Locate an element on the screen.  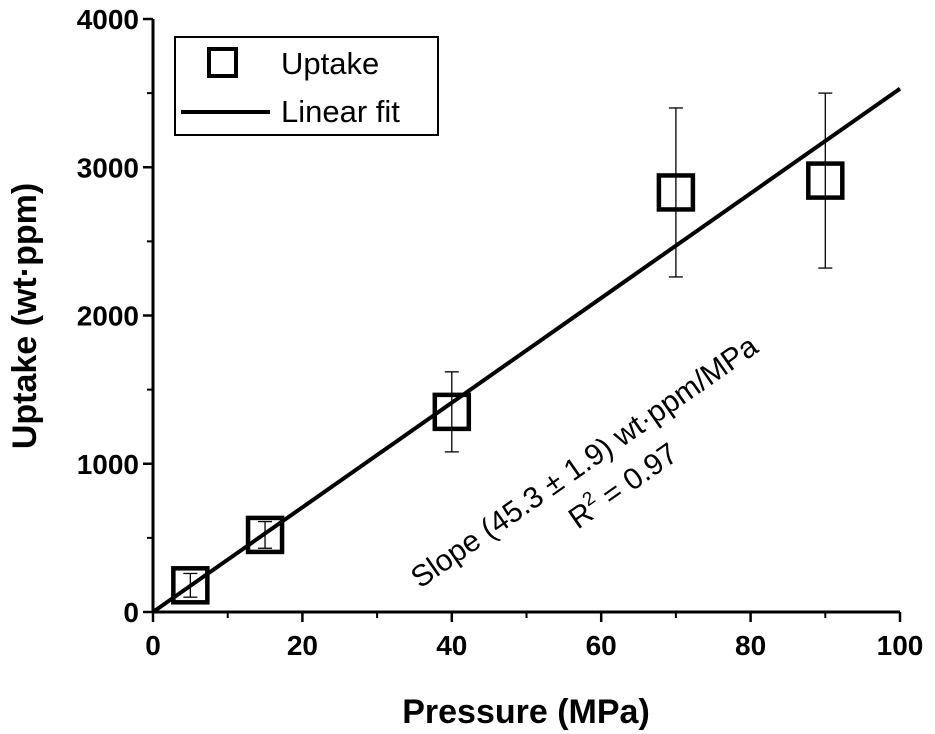
y-tick-label: 3000 is located at coordinates (108, 167).